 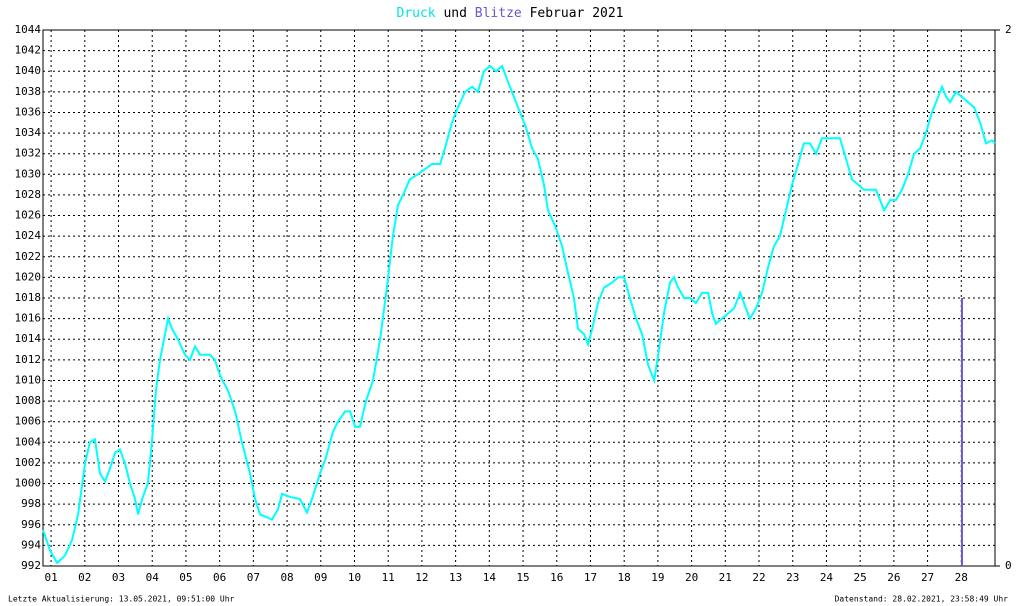 I want to click on y-tick-label: 1002, so click(x=28, y=462).